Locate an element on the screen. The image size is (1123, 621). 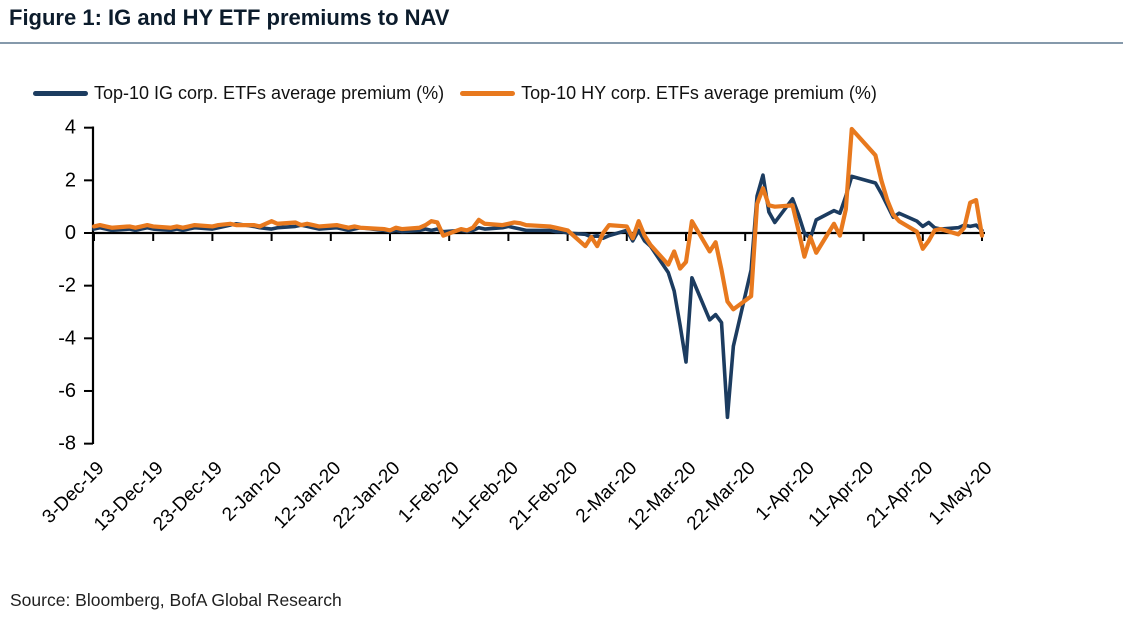
y-tick-label: 0 is located at coordinates (70, 233).